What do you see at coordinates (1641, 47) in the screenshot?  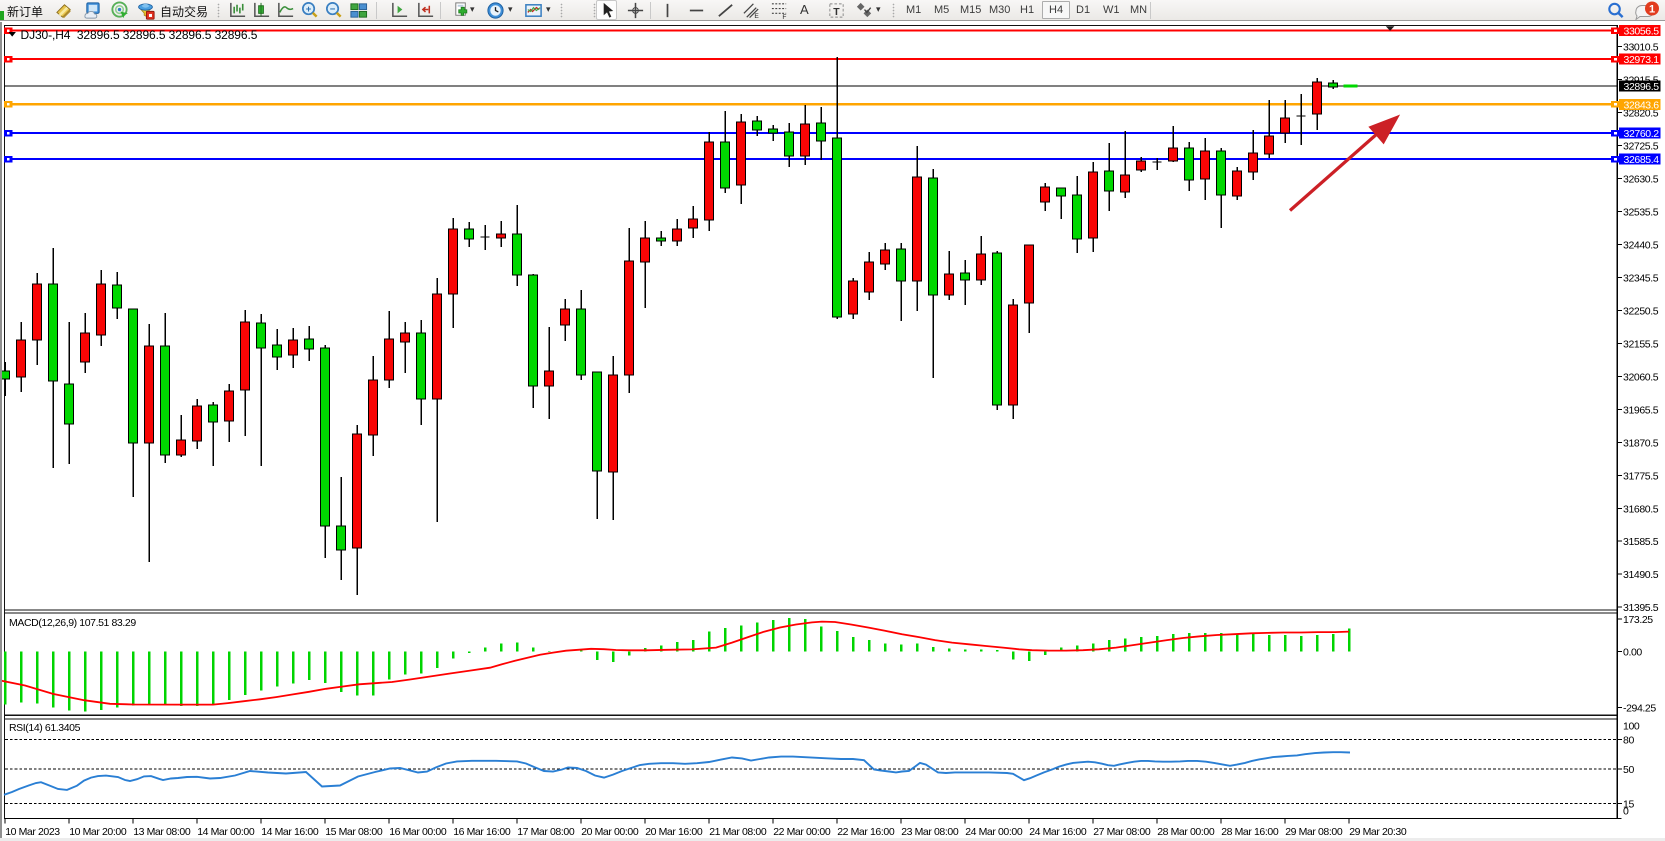 I see `svg-text: 33010.5` at bounding box center [1641, 47].